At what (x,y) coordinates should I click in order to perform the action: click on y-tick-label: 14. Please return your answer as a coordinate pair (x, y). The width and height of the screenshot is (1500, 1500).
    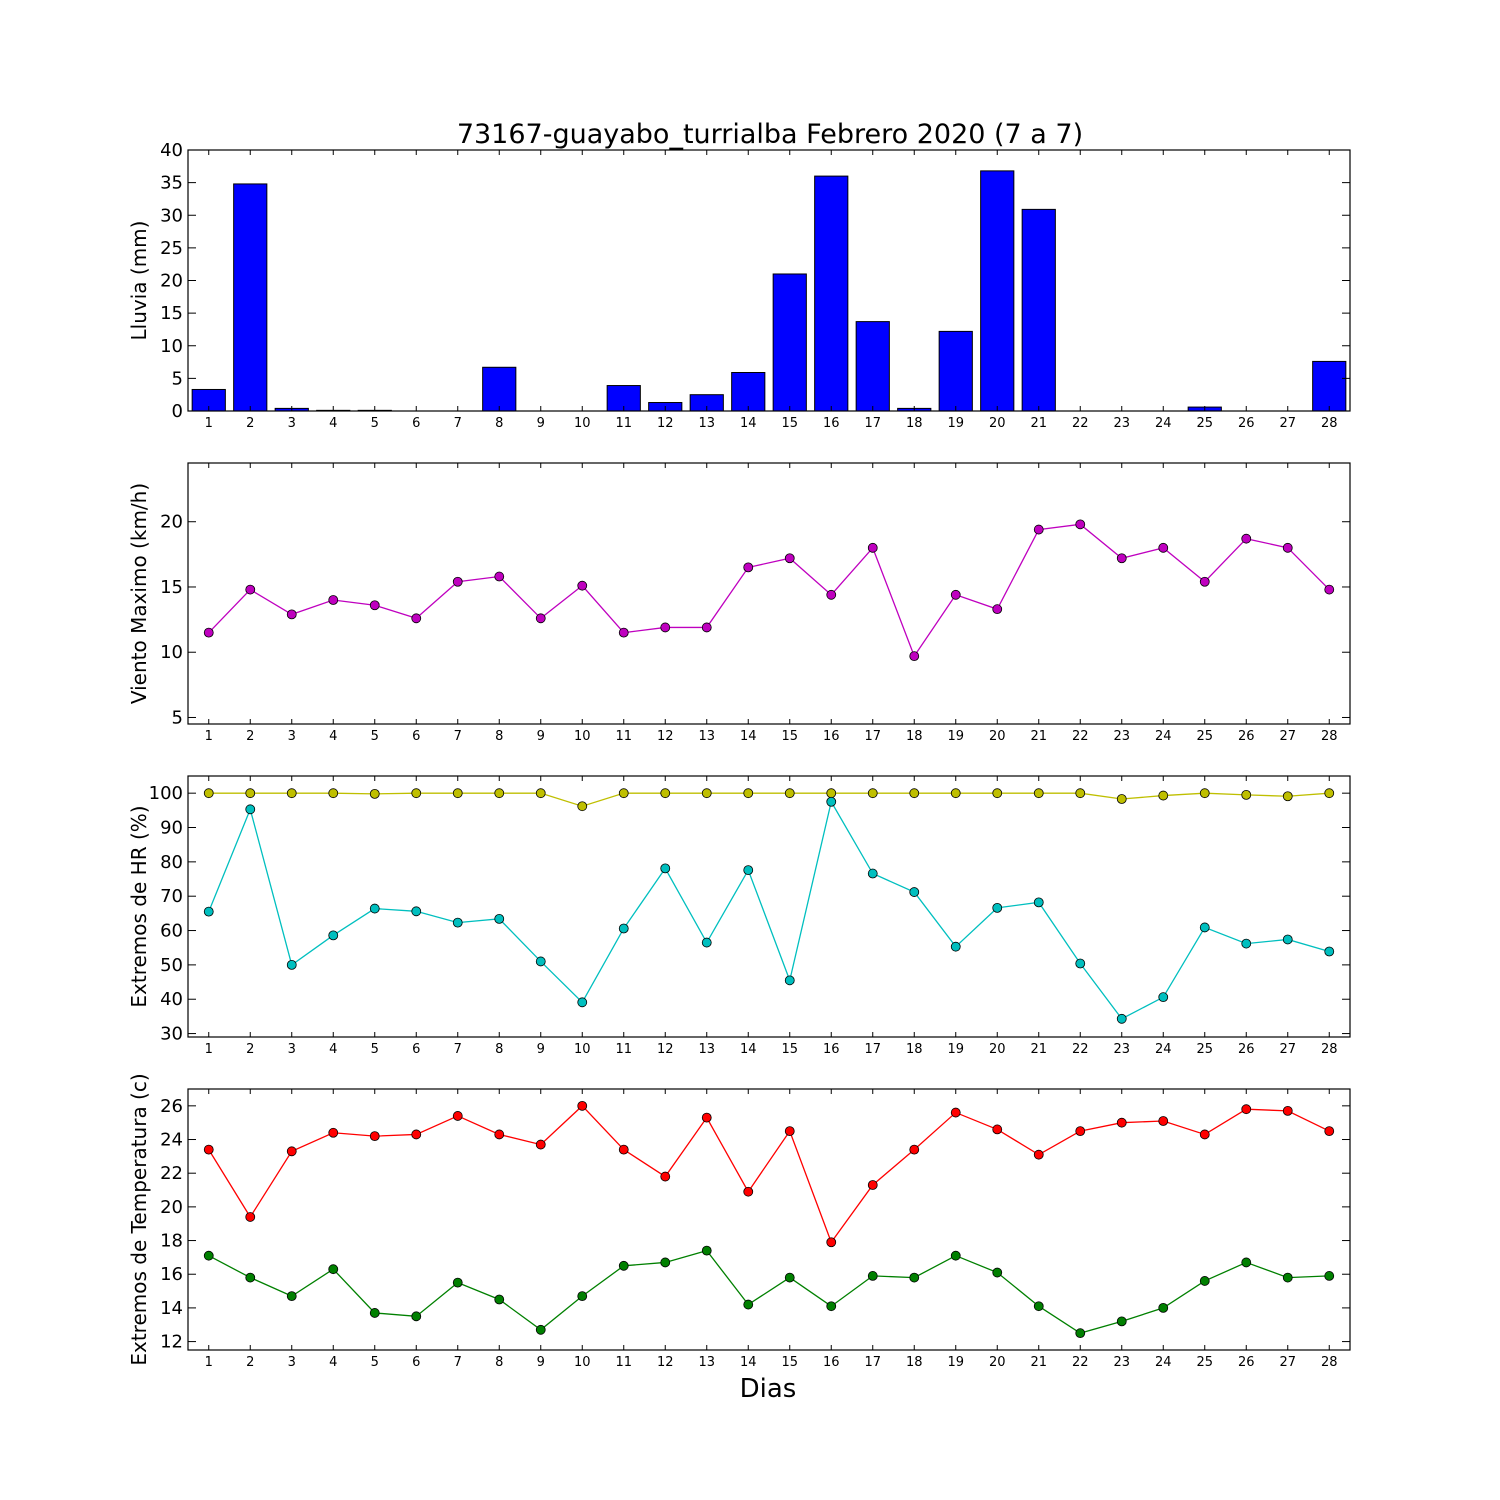
    Looking at the image, I should click on (171, 1308).